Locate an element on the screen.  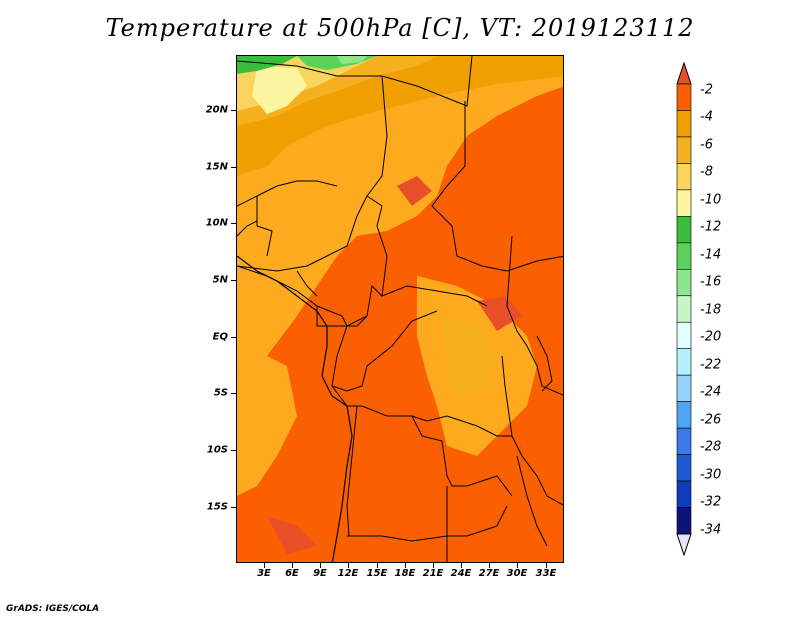
colorbar-label: -6 is located at coordinates (706, 144).